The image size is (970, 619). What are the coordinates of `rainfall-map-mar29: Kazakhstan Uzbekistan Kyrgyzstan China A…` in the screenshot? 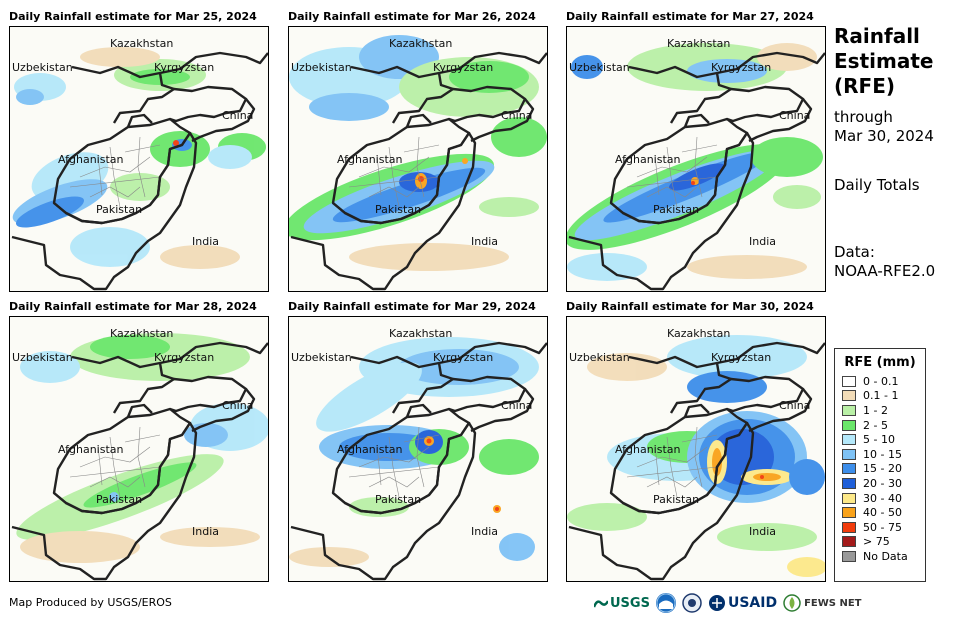 It's located at (418, 449).